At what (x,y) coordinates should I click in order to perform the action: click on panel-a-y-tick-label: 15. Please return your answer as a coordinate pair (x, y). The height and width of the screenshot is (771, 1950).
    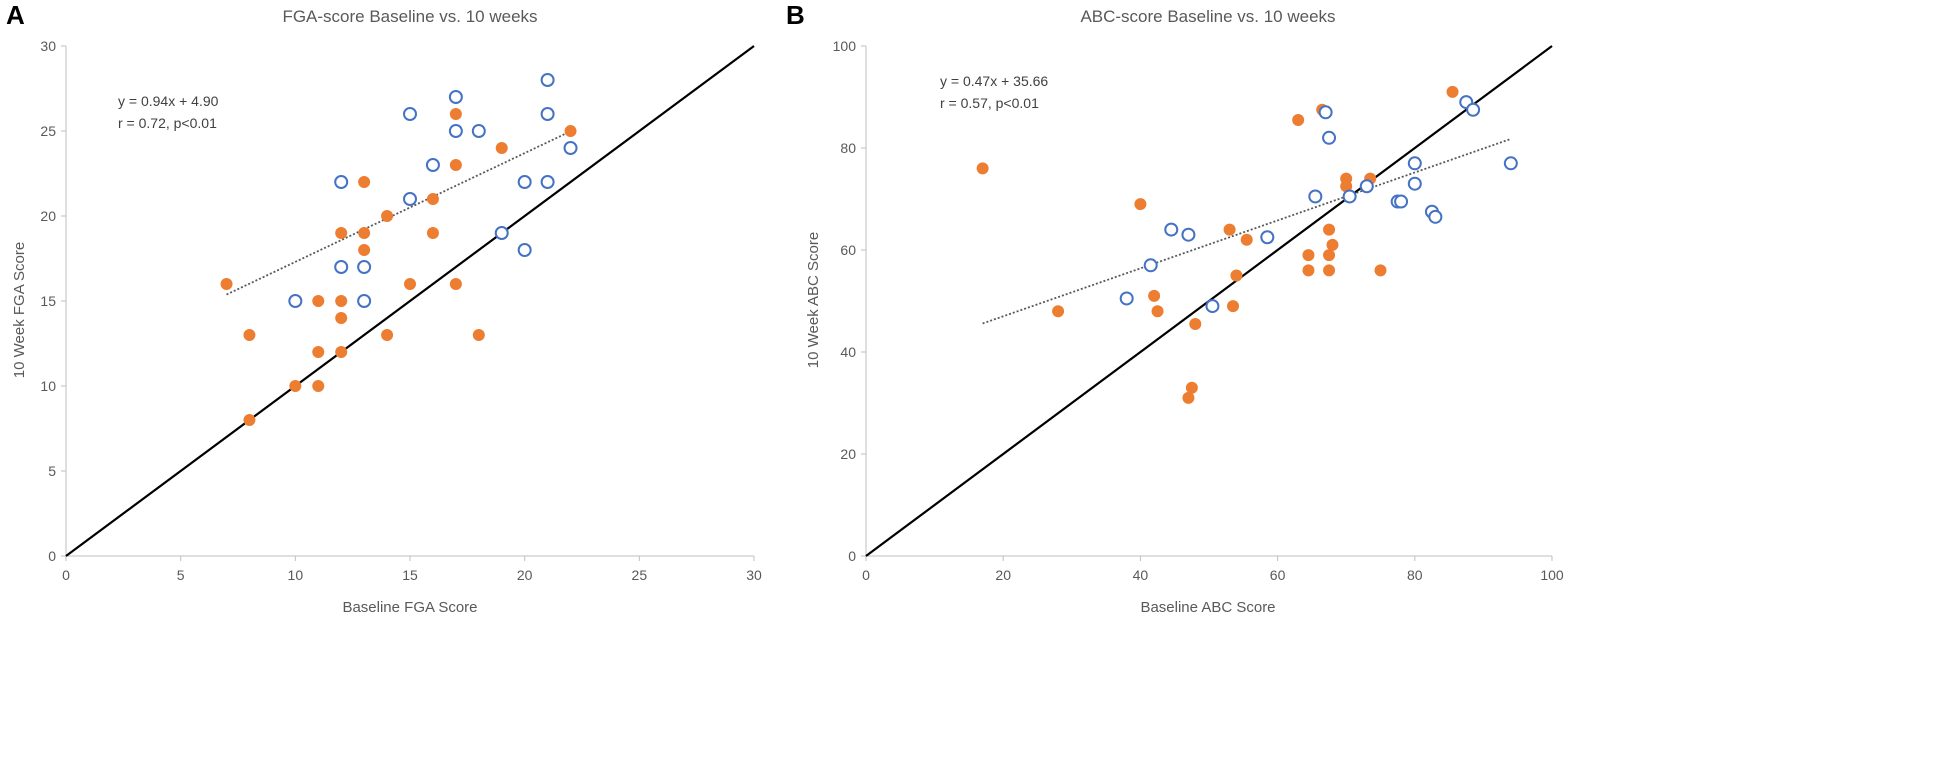
    Looking at the image, I should click on (48, 301).